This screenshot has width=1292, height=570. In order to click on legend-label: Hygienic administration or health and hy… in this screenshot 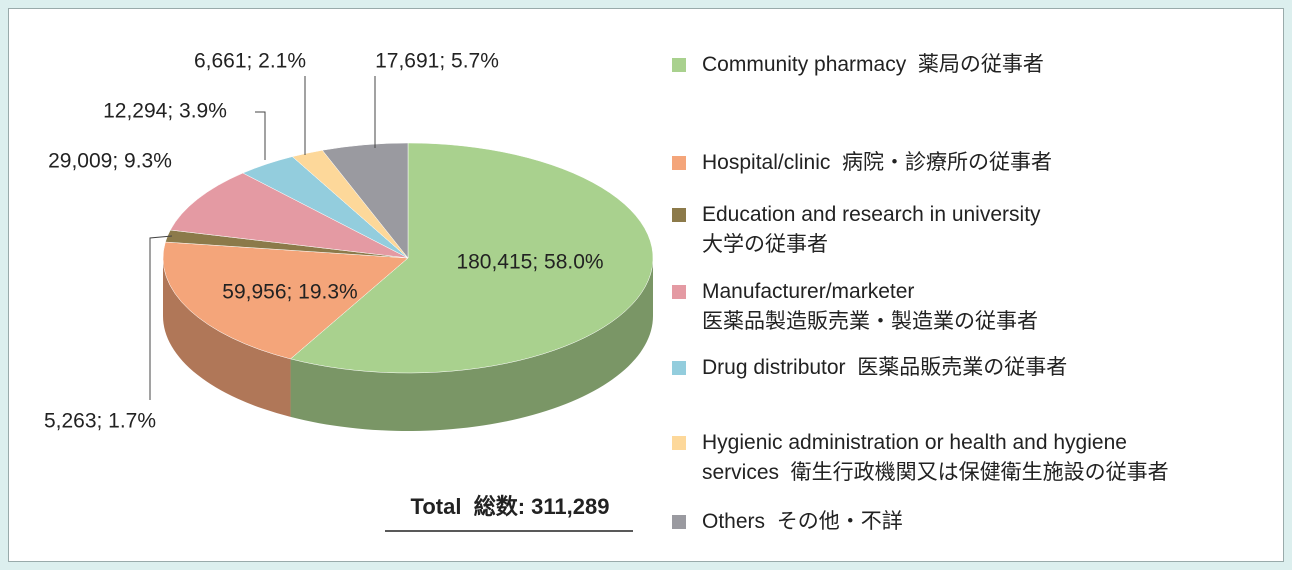, I will do `click(935, 457)`.